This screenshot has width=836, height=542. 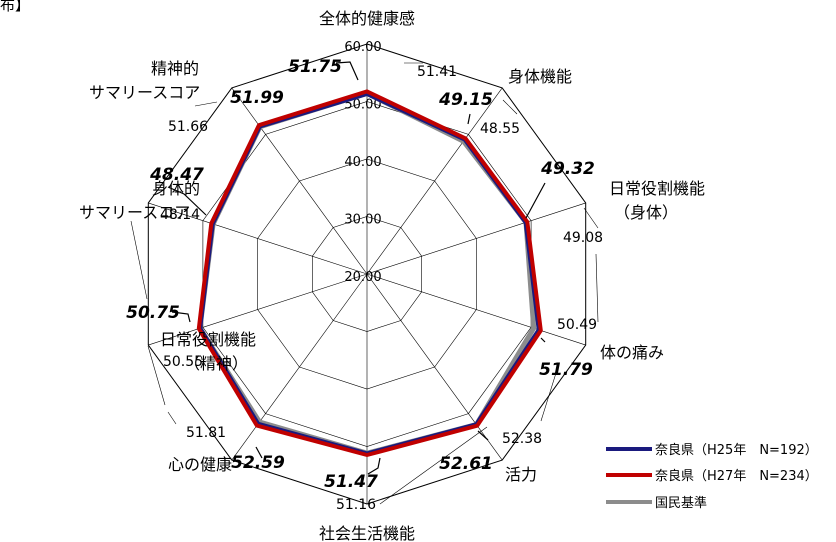 What do you see at coordinates (206, 433) in the screenshot?
I see `norm-data-label: 51.81` at bounding box center [206, 433].